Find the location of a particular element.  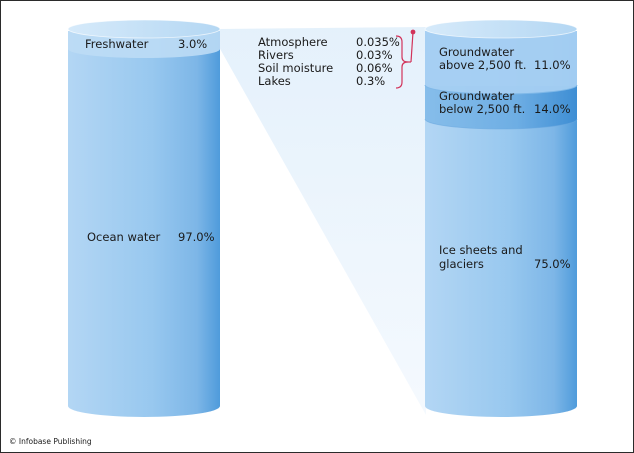

groundwater-below-label-line1: Groundwater is located at coordinates (476, 96).